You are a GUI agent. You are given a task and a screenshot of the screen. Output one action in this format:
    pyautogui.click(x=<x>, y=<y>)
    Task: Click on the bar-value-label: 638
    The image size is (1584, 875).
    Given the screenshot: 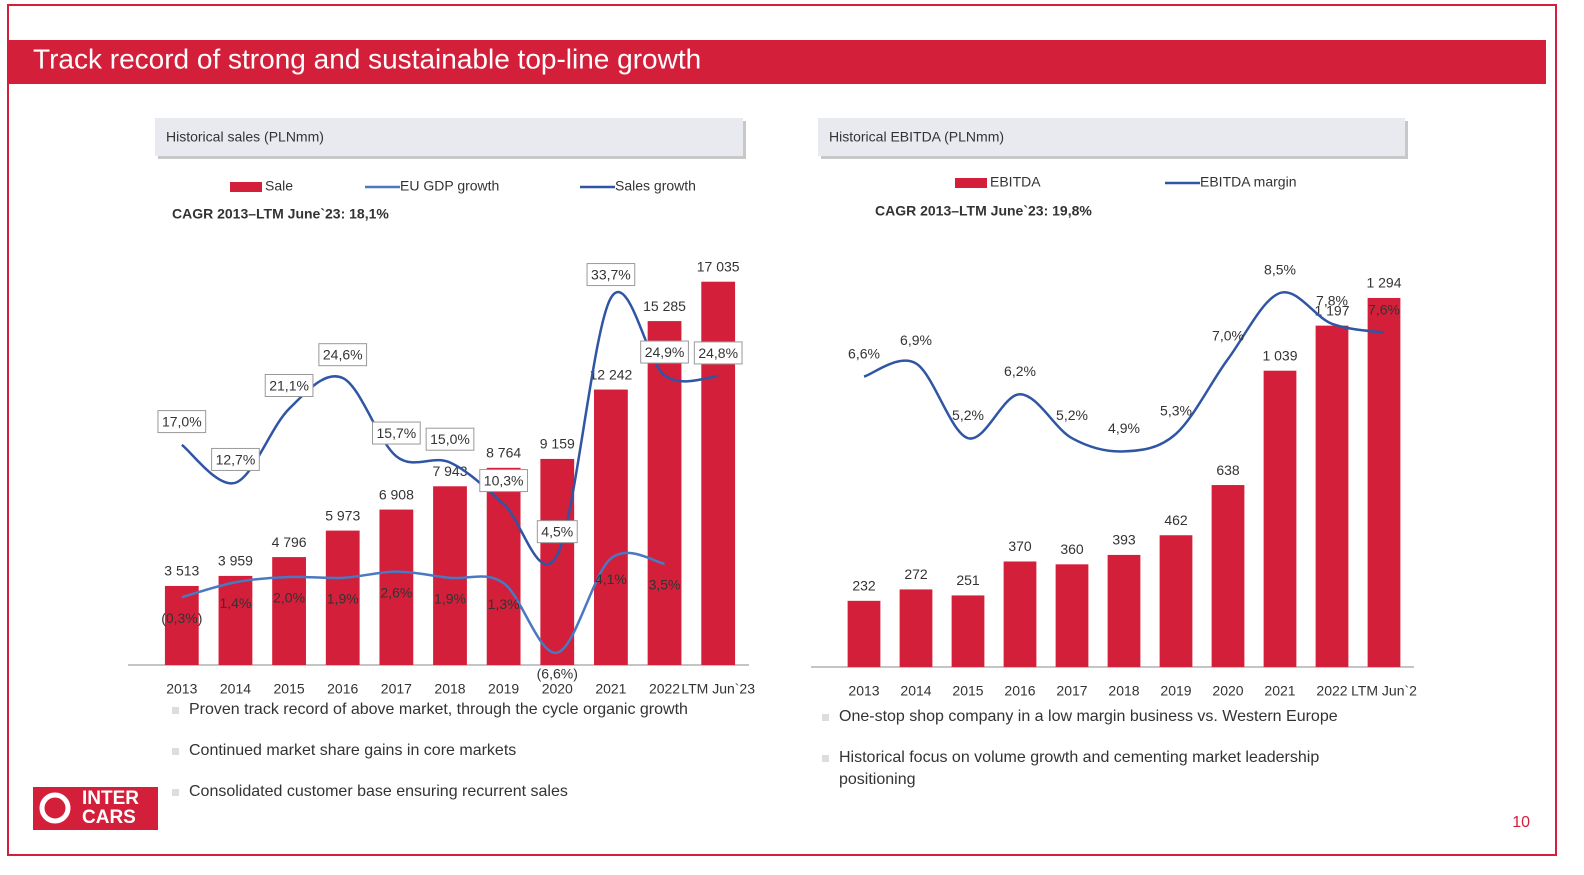 What is the action you would take?
    pyautogui.click(x=1228, y=470)
    